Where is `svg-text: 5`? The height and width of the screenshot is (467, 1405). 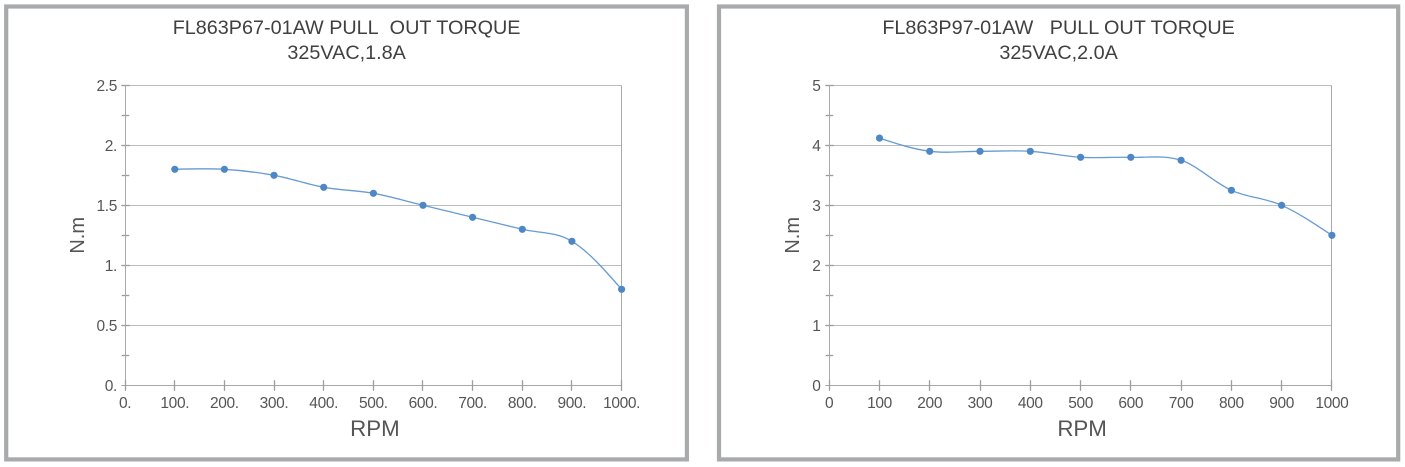
svg-text: 5 is located at coordinates (816, 86).